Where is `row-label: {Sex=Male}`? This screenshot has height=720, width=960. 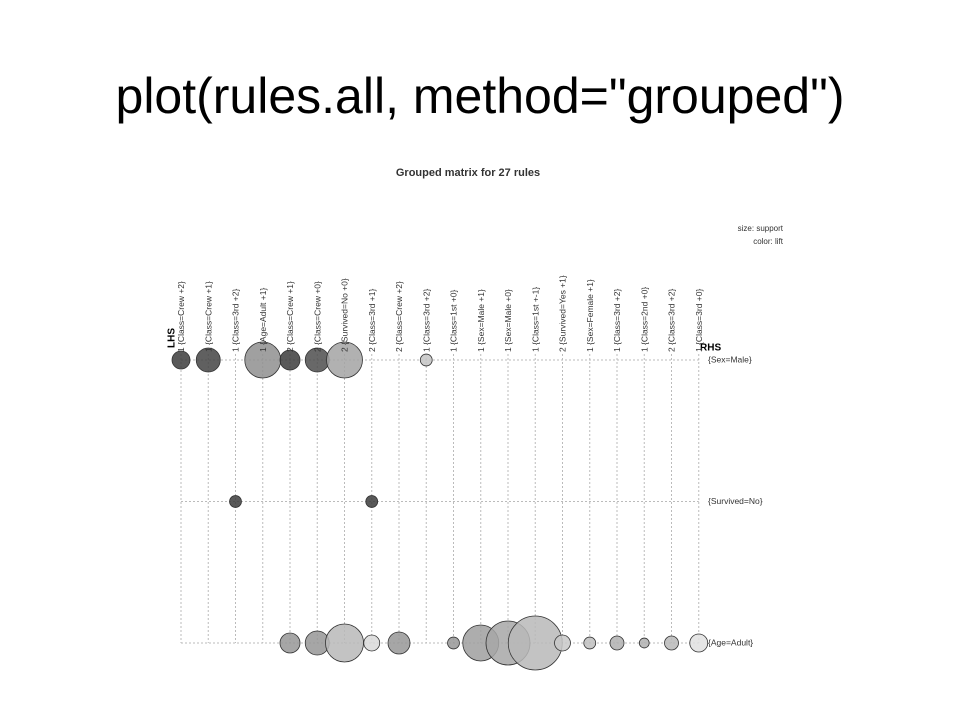
row-label: {Sex=Male} is located at coordinates (730, 359).